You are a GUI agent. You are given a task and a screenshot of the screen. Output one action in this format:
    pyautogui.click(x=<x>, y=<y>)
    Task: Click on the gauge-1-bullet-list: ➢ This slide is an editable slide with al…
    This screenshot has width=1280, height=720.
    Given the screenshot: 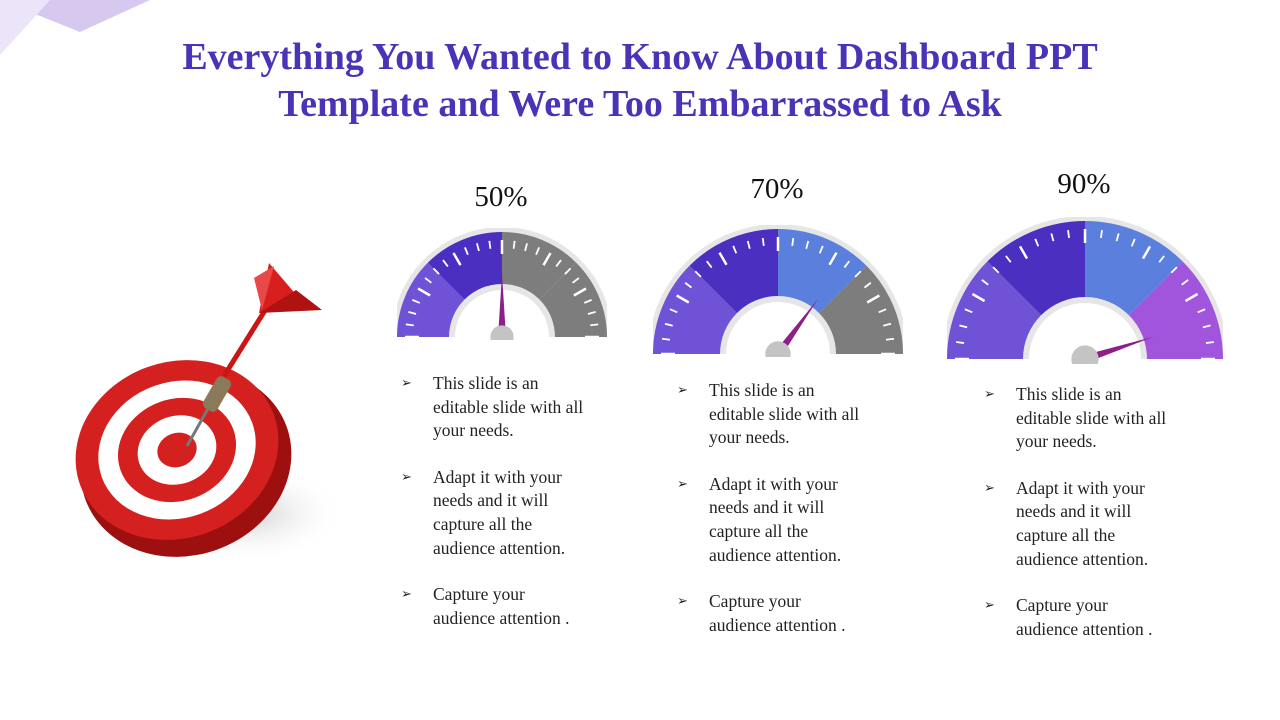 What is the action you would take?
    pyautogui.click(x=496, y=512)
    